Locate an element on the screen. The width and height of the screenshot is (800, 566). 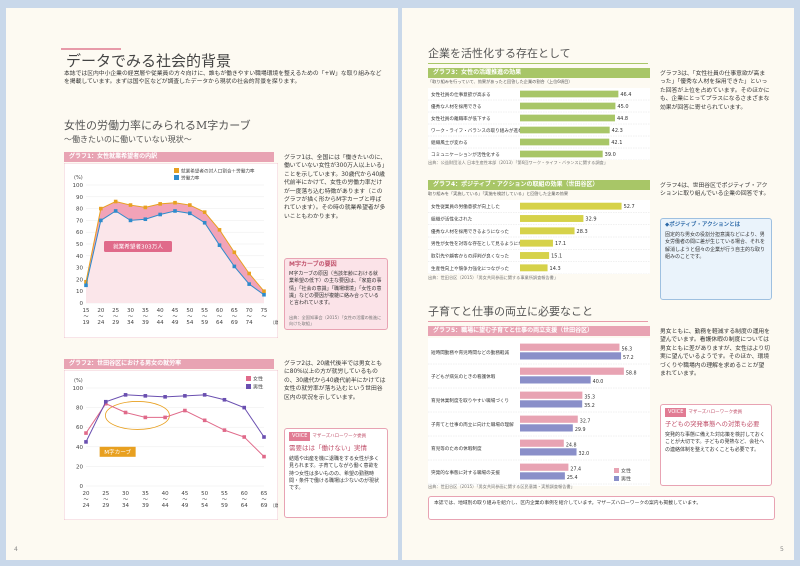
graph5-value: 57.2 is located at coordinates (628, 358).